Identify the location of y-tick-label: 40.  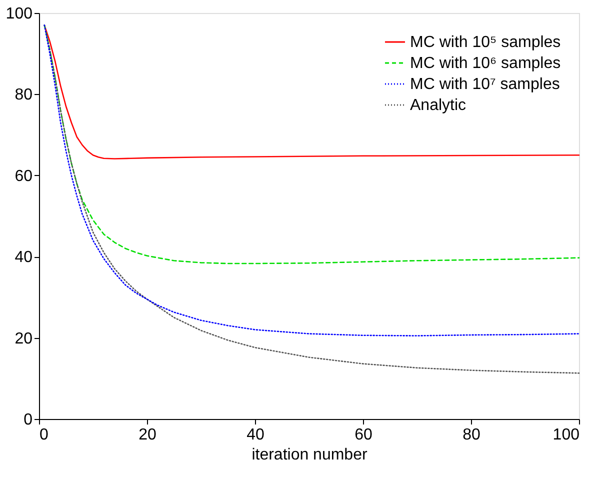
(23, 257).